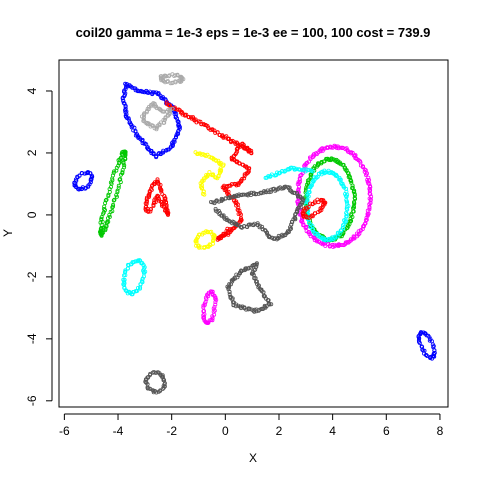 The image size is (480, 480). What do you see at coordinates (39, 246) in the screenshot?
I see `y-axis: -6 -4 -2 0 2 4` at bounding box center [39, 246].